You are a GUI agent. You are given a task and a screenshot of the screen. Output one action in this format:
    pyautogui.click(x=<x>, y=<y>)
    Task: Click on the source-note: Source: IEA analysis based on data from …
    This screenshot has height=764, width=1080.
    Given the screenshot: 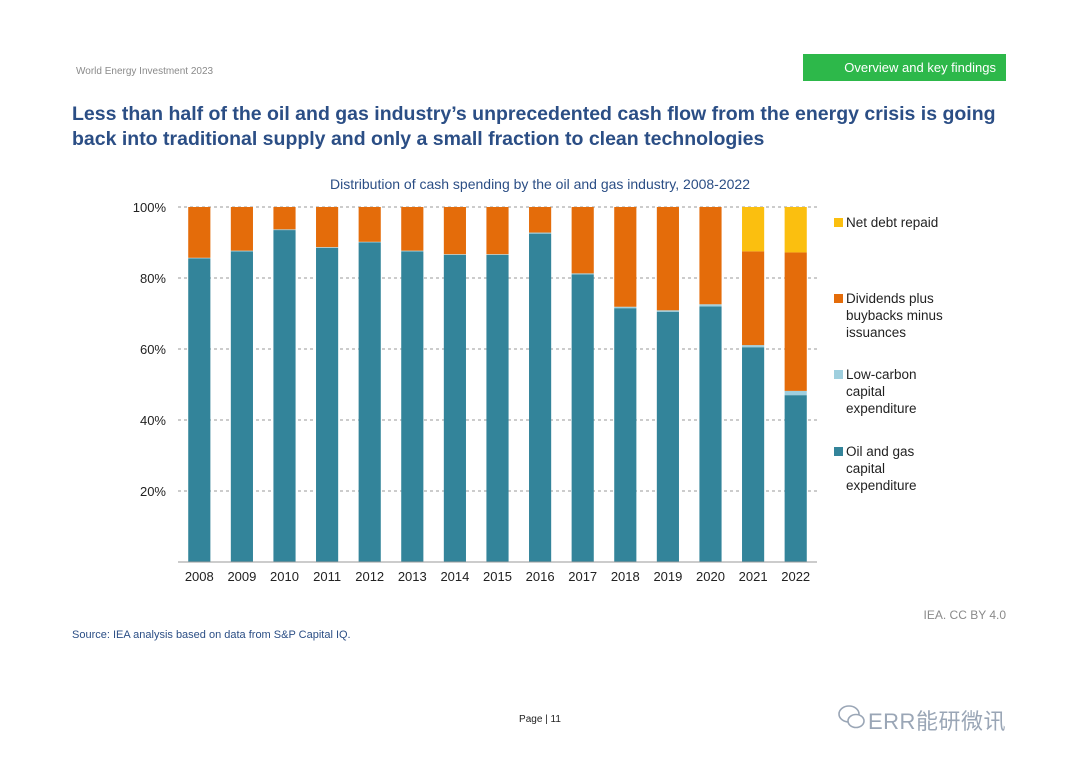 What is the action you would take?
    pyautogui.click(x=211, y=635)
    